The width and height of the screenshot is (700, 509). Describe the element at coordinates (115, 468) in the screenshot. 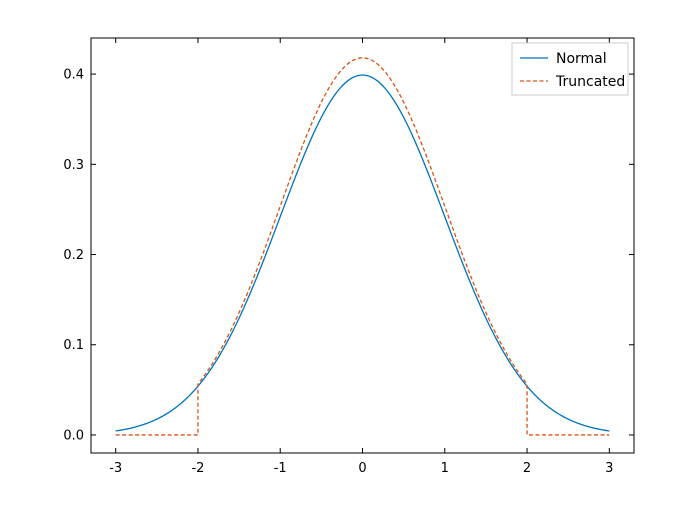

I see `x-tick-label: -3` at that location.